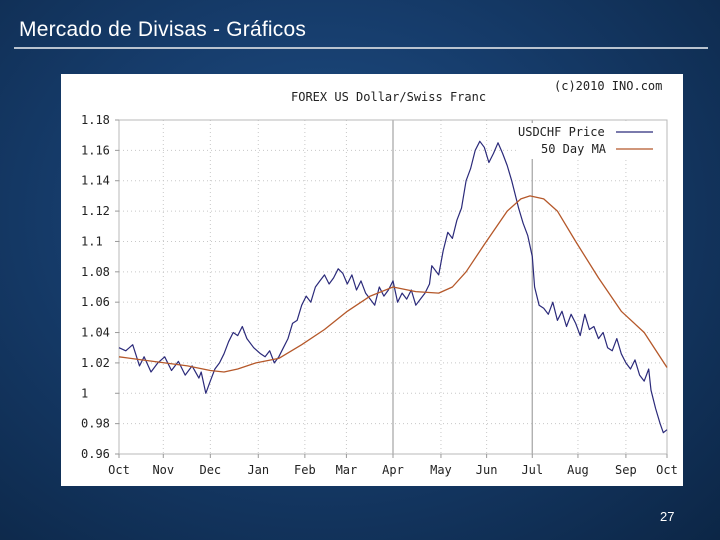  I want to click on legend-label-price: USDCHF Price, so click(561, 132).